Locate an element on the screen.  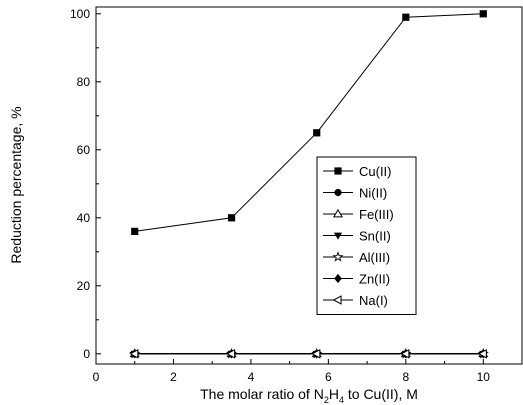
y-axis-label: Reduction percentage, % is located at coordinates (16, 184).